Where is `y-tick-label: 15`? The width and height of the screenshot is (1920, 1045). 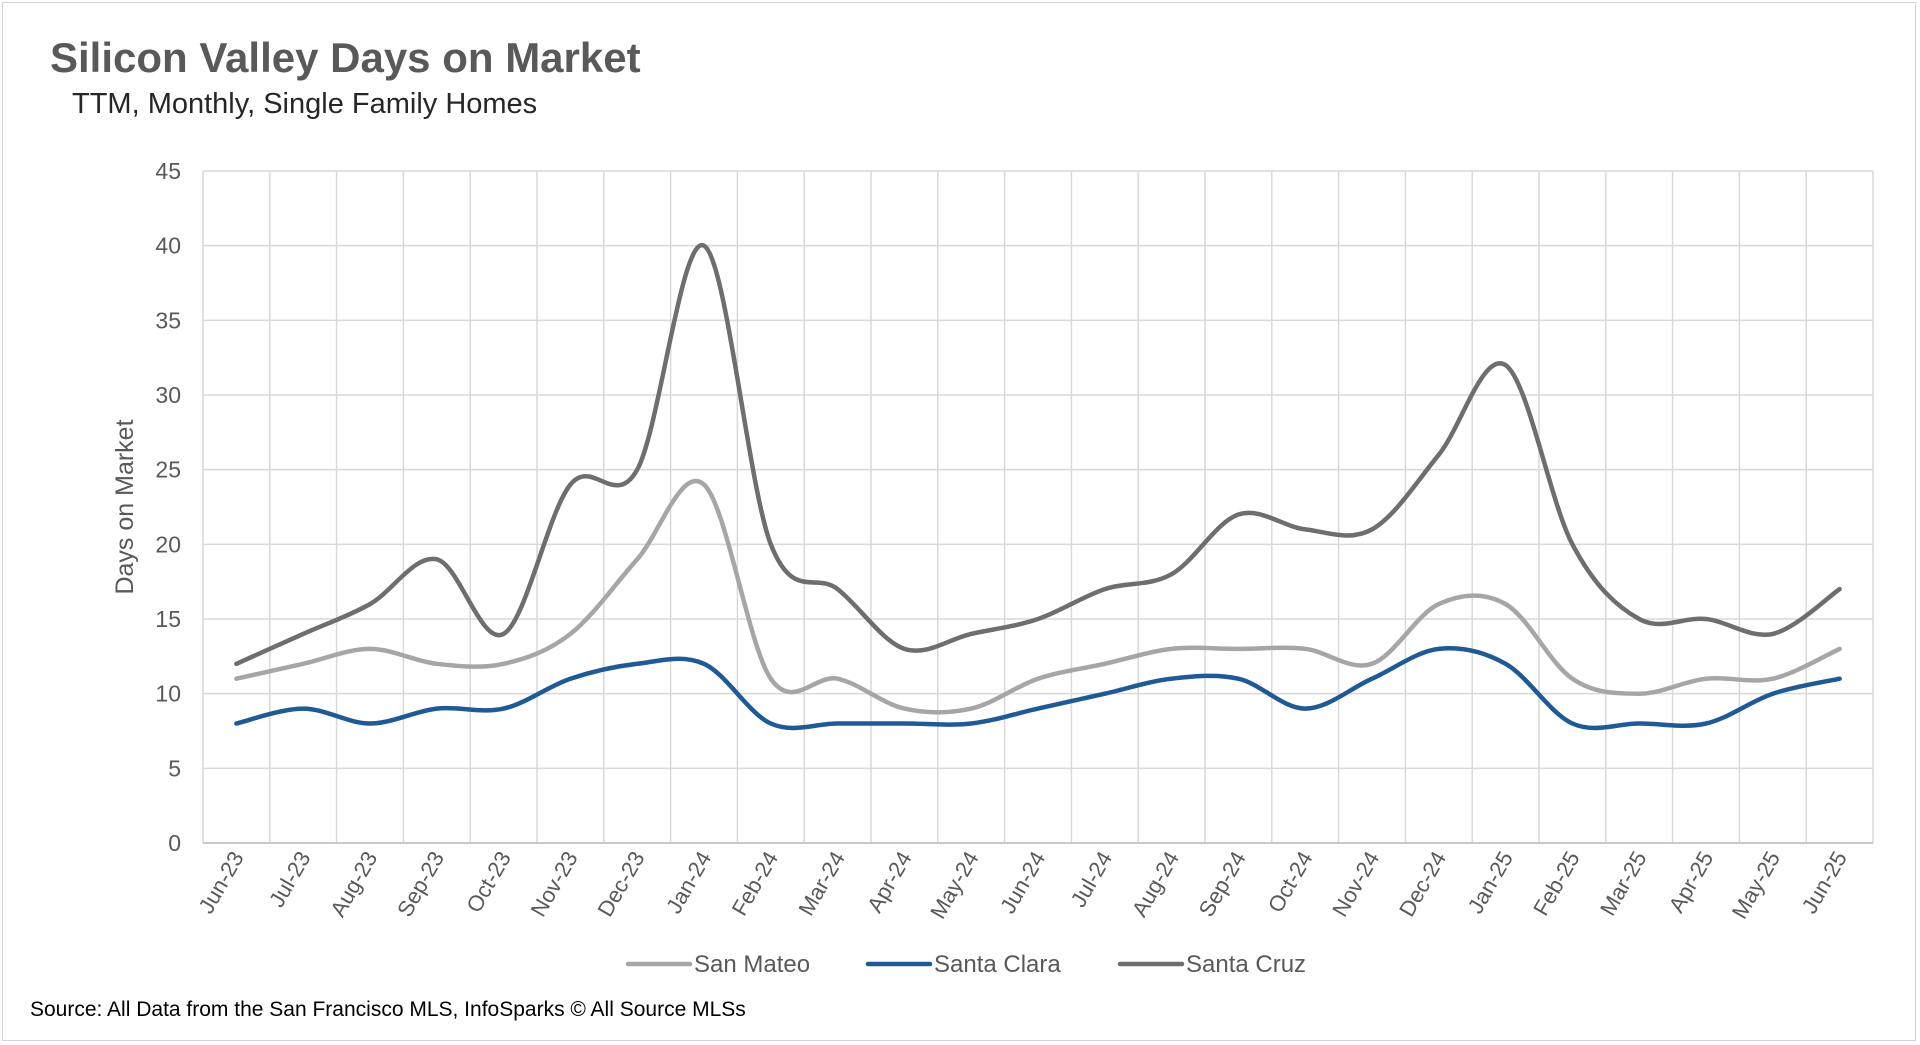 y-tick-label: 15 is located at coordinates (168, 619).